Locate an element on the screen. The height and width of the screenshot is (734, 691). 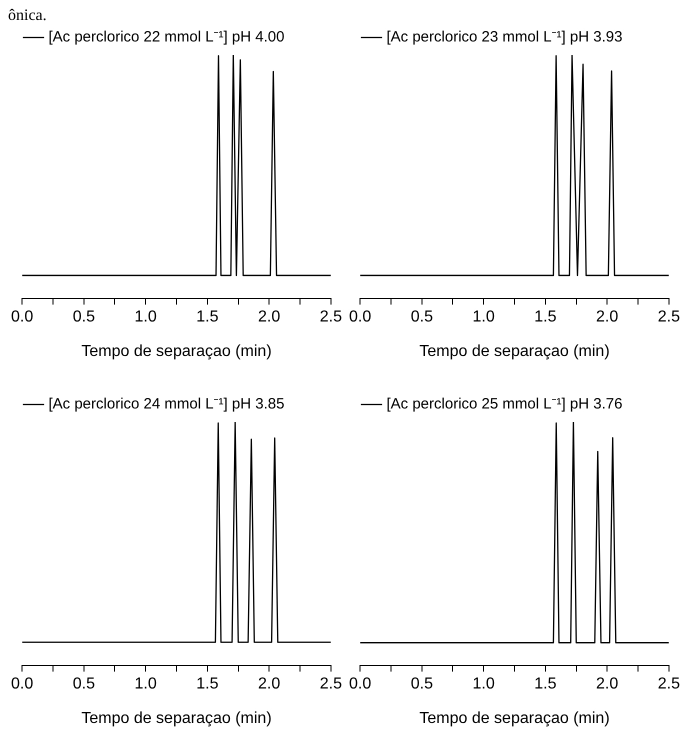
legend-label: [Ac perclorico 23 mmol L⁻¹] pH 3.93 is located at coordinates (504, 37).